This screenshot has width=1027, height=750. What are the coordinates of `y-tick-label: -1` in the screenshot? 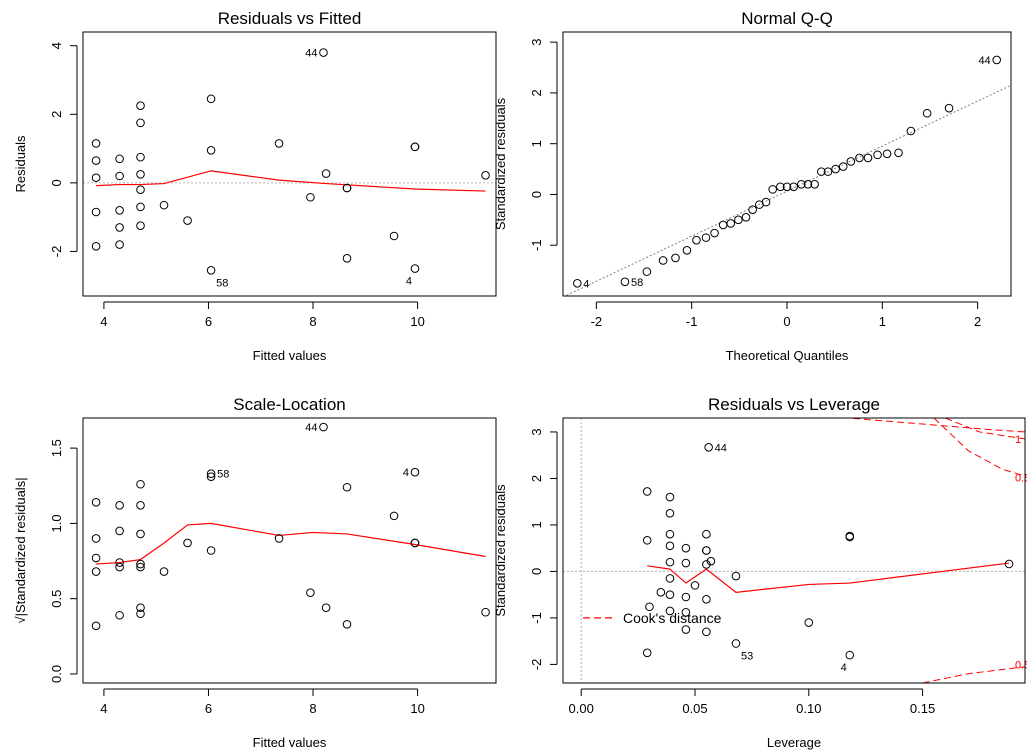 It's located at (536, 245).